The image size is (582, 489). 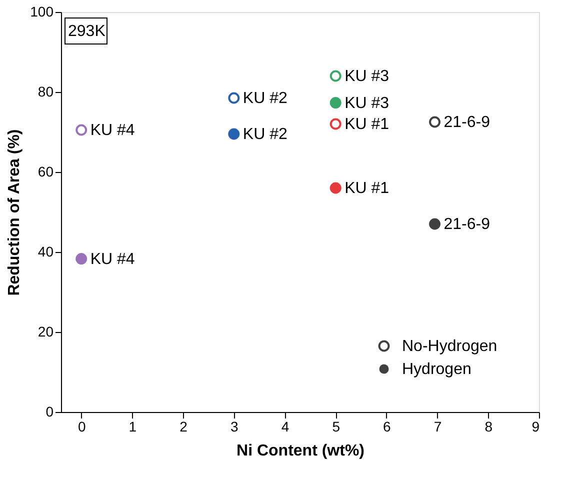 What do you see at coordinates (46, 172) in the screenshot?
I see `y-tick-label: 60` at bounding box center [46, 172].